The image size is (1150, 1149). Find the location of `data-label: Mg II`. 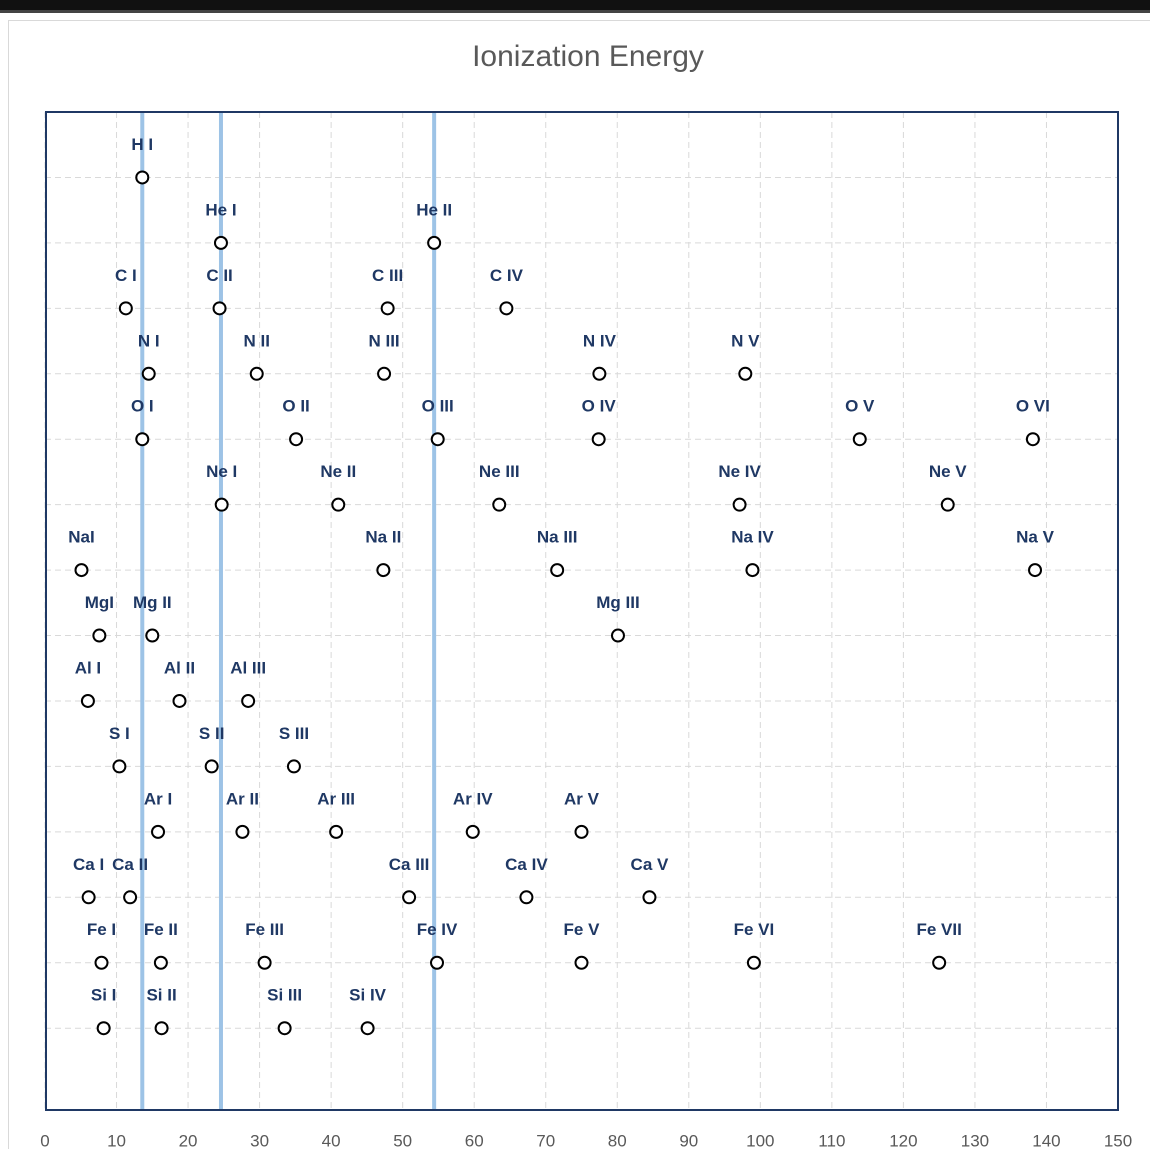

data-label: Mg II is located at coordinates (152, 602).